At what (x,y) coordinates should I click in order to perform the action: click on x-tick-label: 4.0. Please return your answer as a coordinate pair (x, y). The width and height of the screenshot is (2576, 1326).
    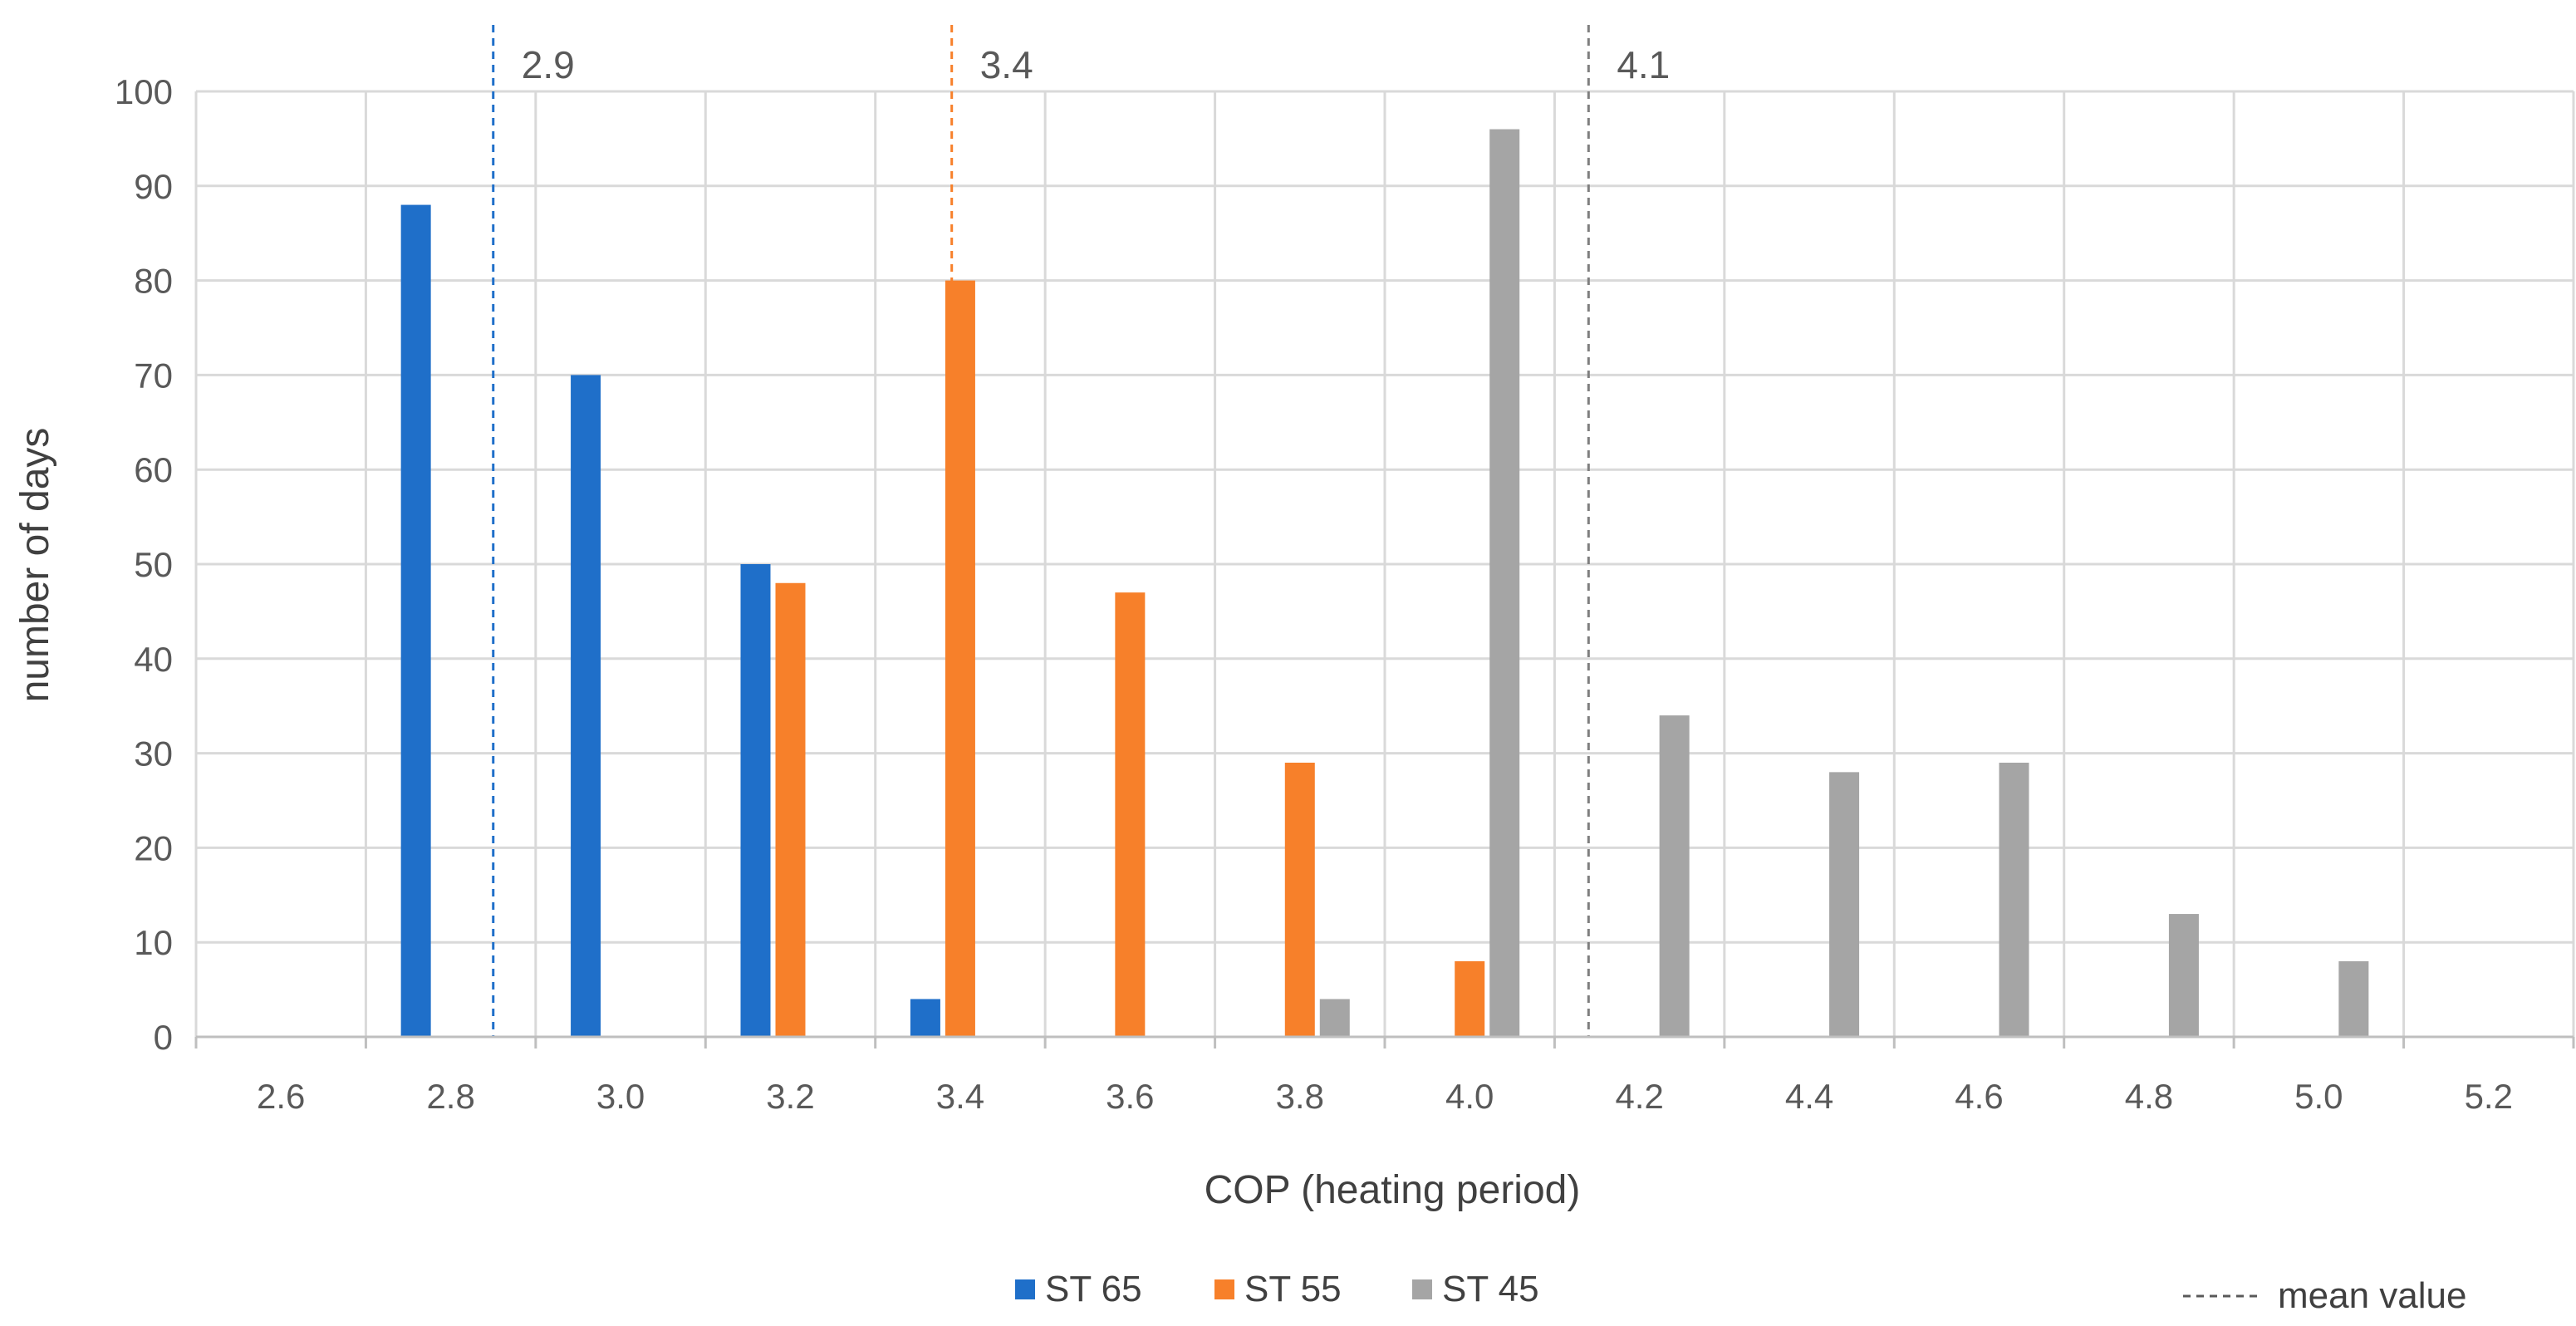
    Looking at the image, I should click on (1469, 1096).